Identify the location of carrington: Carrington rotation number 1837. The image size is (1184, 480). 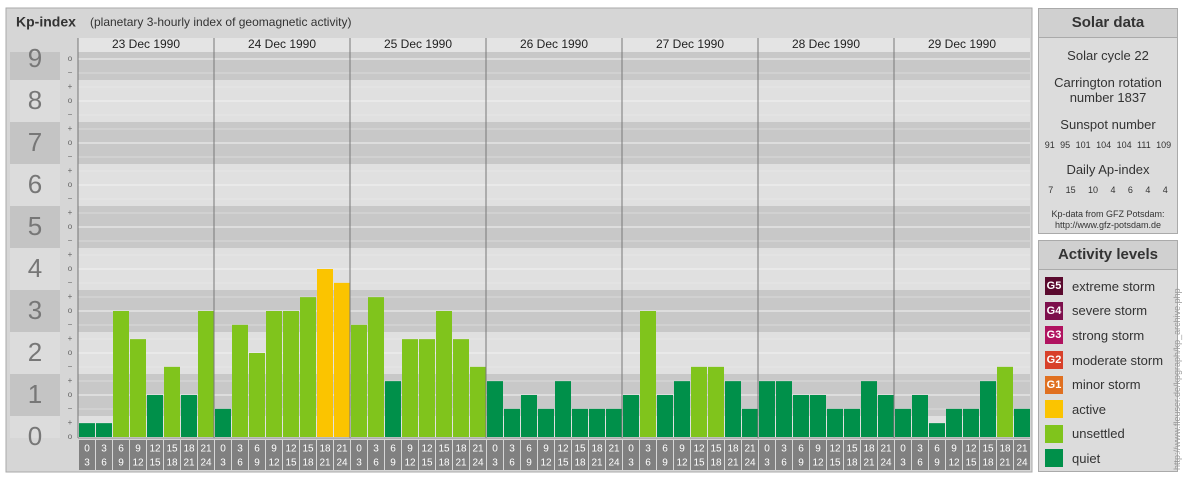
(1108, 90).